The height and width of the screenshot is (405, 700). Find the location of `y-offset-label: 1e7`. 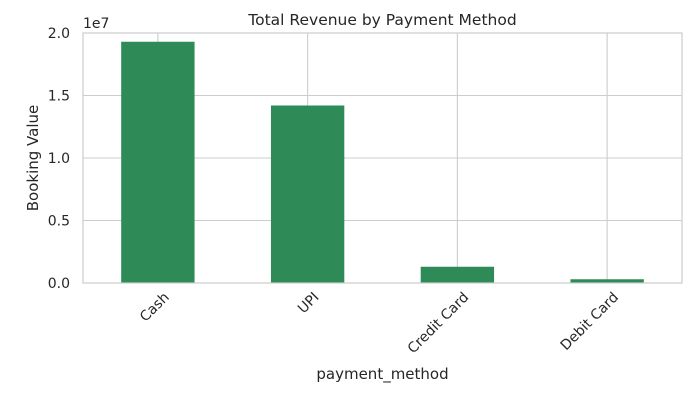

y-offset-label: 1e7 is located at coordinates (96, 24).